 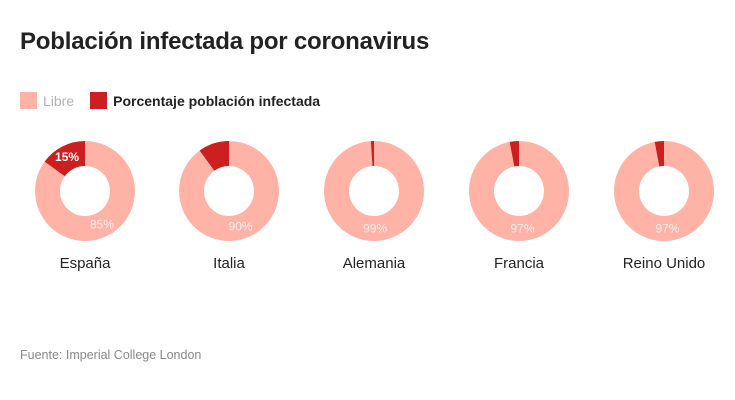 I want to click on legend-swatch-free, so click(x=28, y=100).